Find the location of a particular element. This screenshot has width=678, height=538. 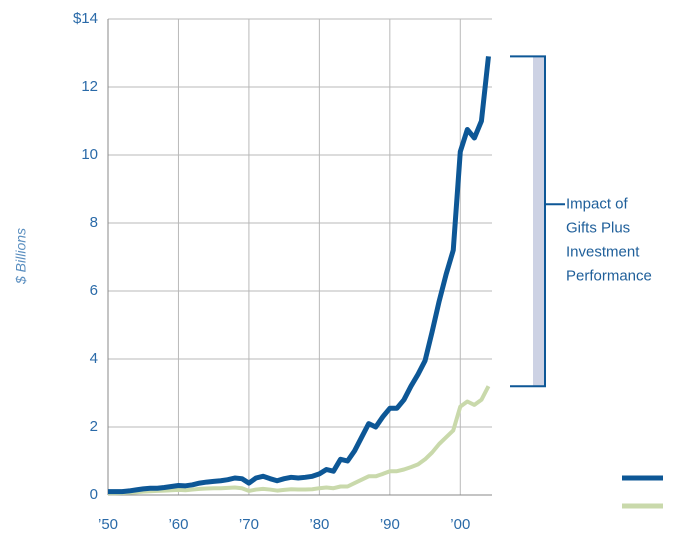

y-tick-label: 4 is located at coordinates (94, 358).